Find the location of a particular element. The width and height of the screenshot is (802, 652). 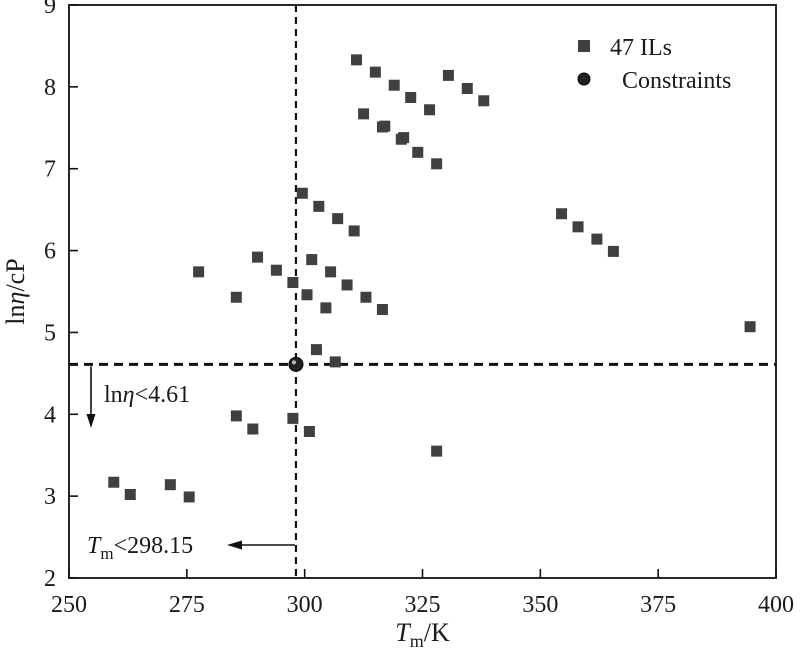

y-tick-label-7: 7 is located at coordinates (50, 170).